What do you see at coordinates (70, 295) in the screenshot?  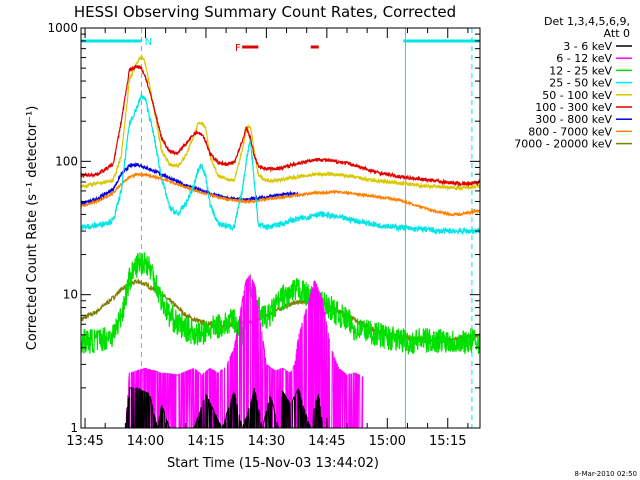 I see `y-tick-label: 10` at bounding box center [70, 295].